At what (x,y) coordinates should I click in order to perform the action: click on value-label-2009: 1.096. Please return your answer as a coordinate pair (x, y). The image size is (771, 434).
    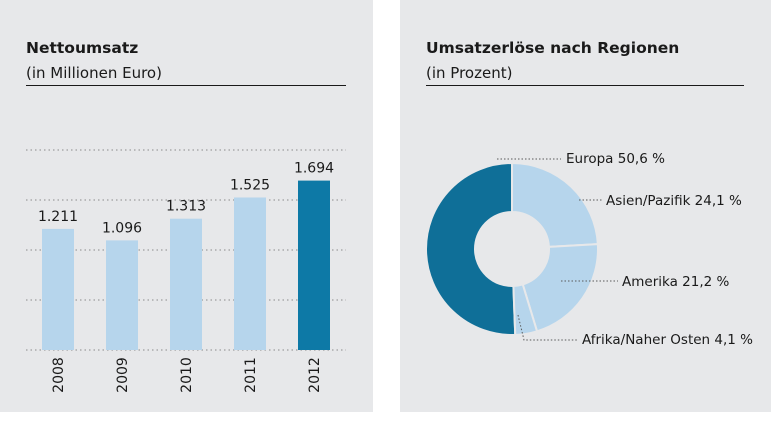
    Looking at the image, I should click on (122, 228).